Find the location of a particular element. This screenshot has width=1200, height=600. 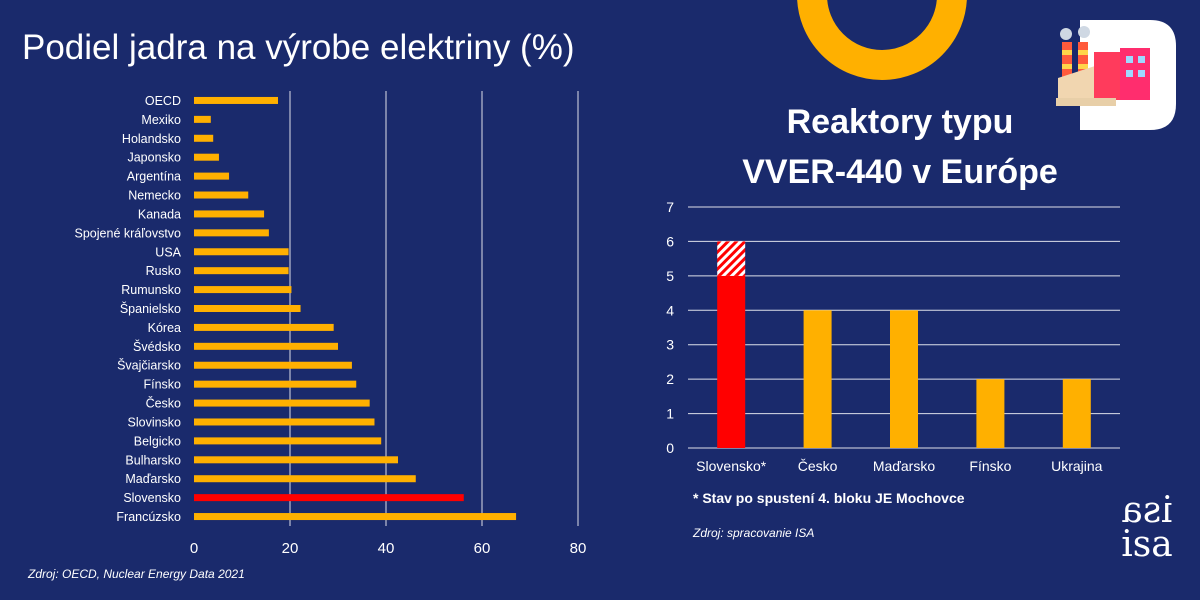

category-label: Nemecko is located at coordinates (154, 196).